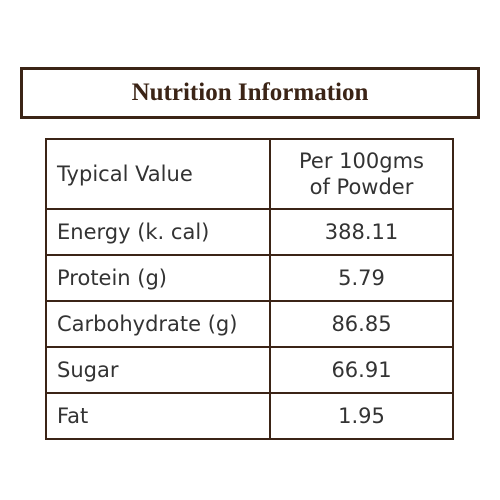 Image resolution: width=500 pixels, height=500 pixels. I want to click on header-line: of Powder, so click(361, 187).